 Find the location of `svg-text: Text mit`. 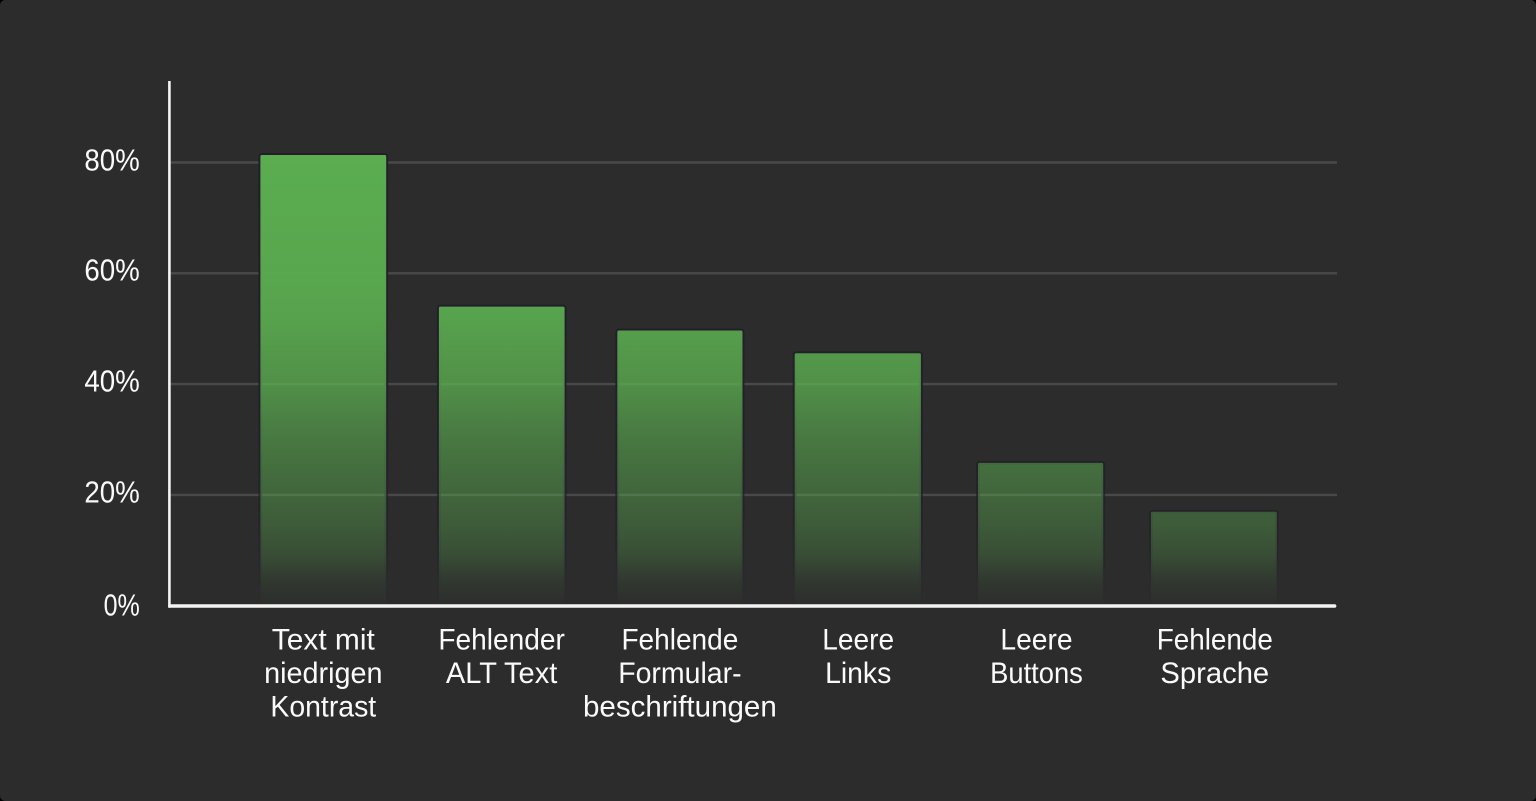

svg-text: Text mit is located at coordinates (324, 639).